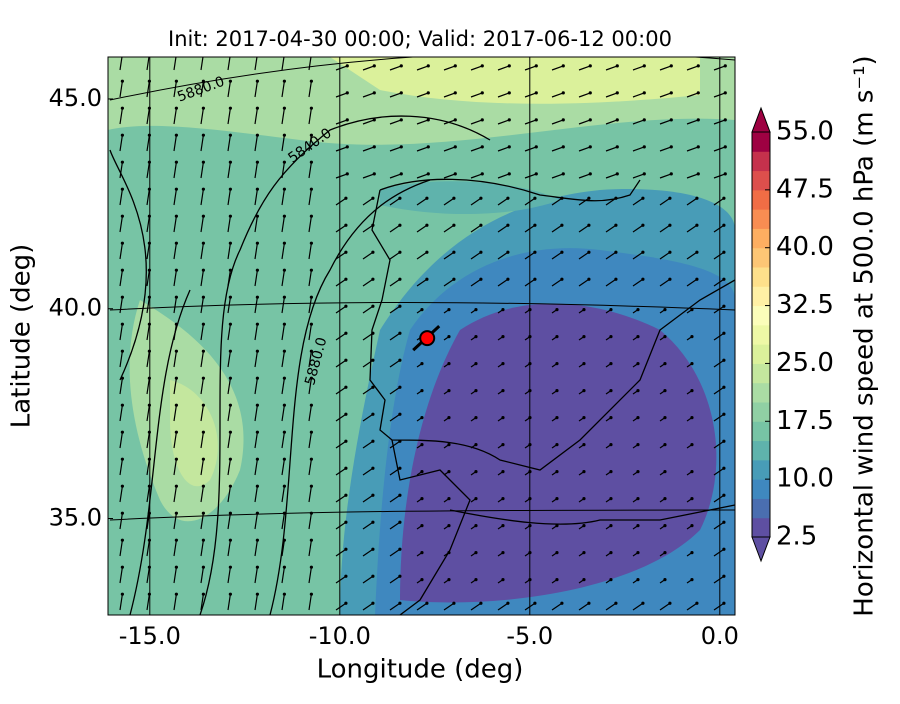 This screenshot has width=900, height=704. What do you see at coordinates (796, 537) in the screenshot?
I see `colorbar-tick-label: 2.5` at bounding box center [796, 537].